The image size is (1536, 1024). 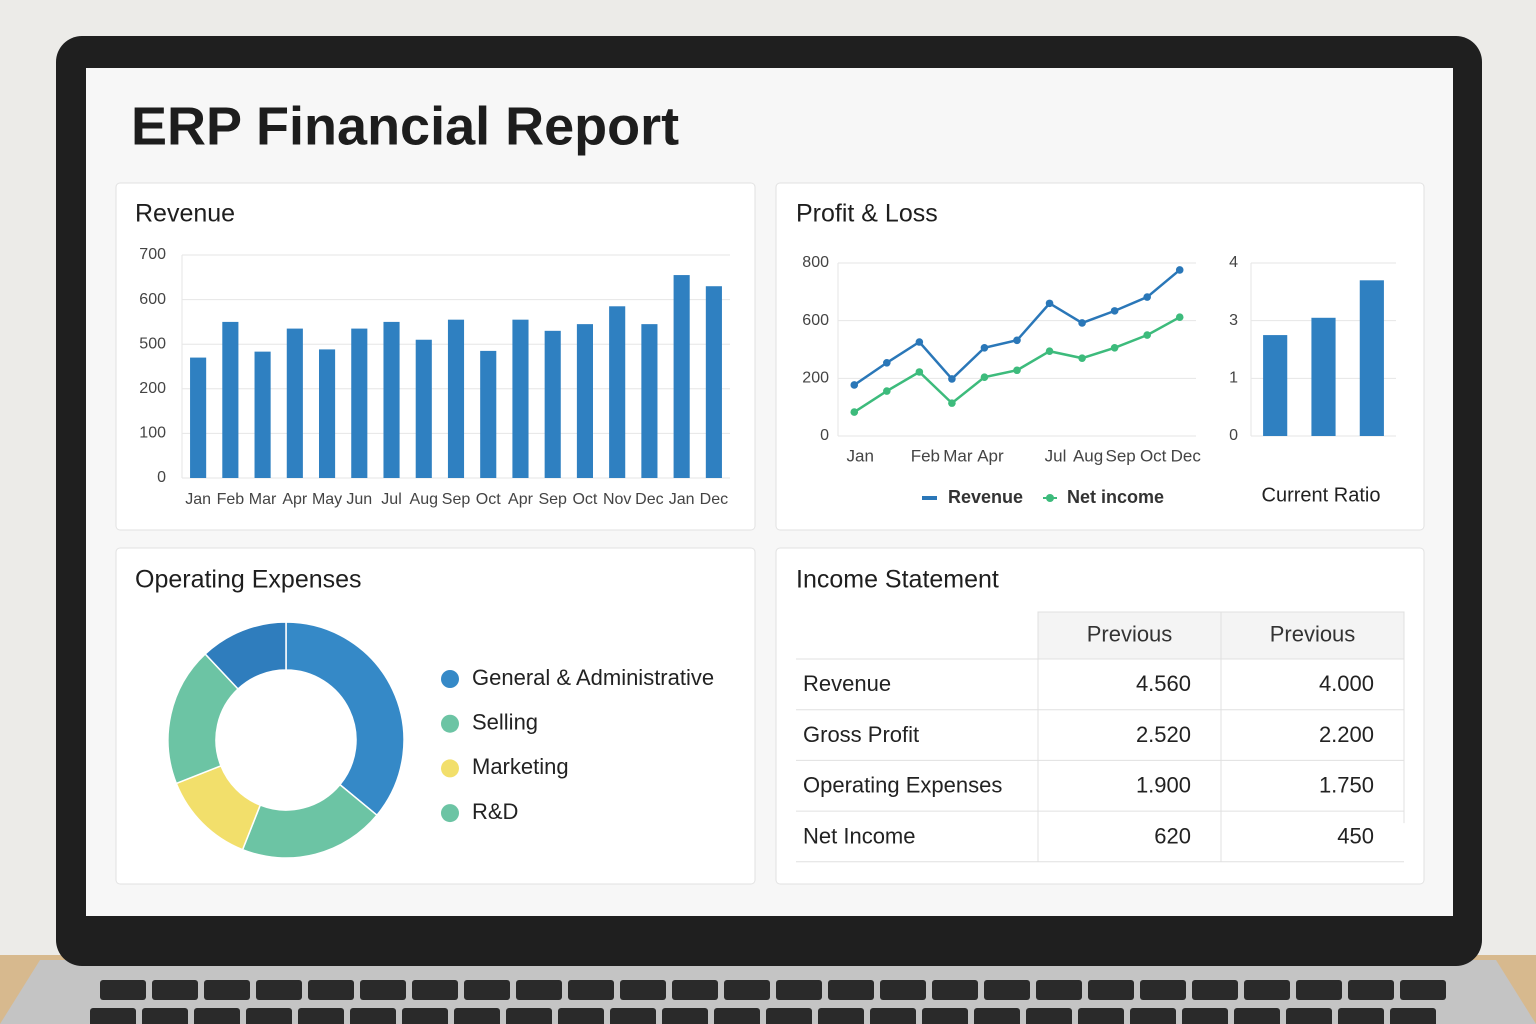 What do you see at coordinates (152, 299) in the screenshot?
I see `y-tick-label: 600` at bounding box center [152, 299].